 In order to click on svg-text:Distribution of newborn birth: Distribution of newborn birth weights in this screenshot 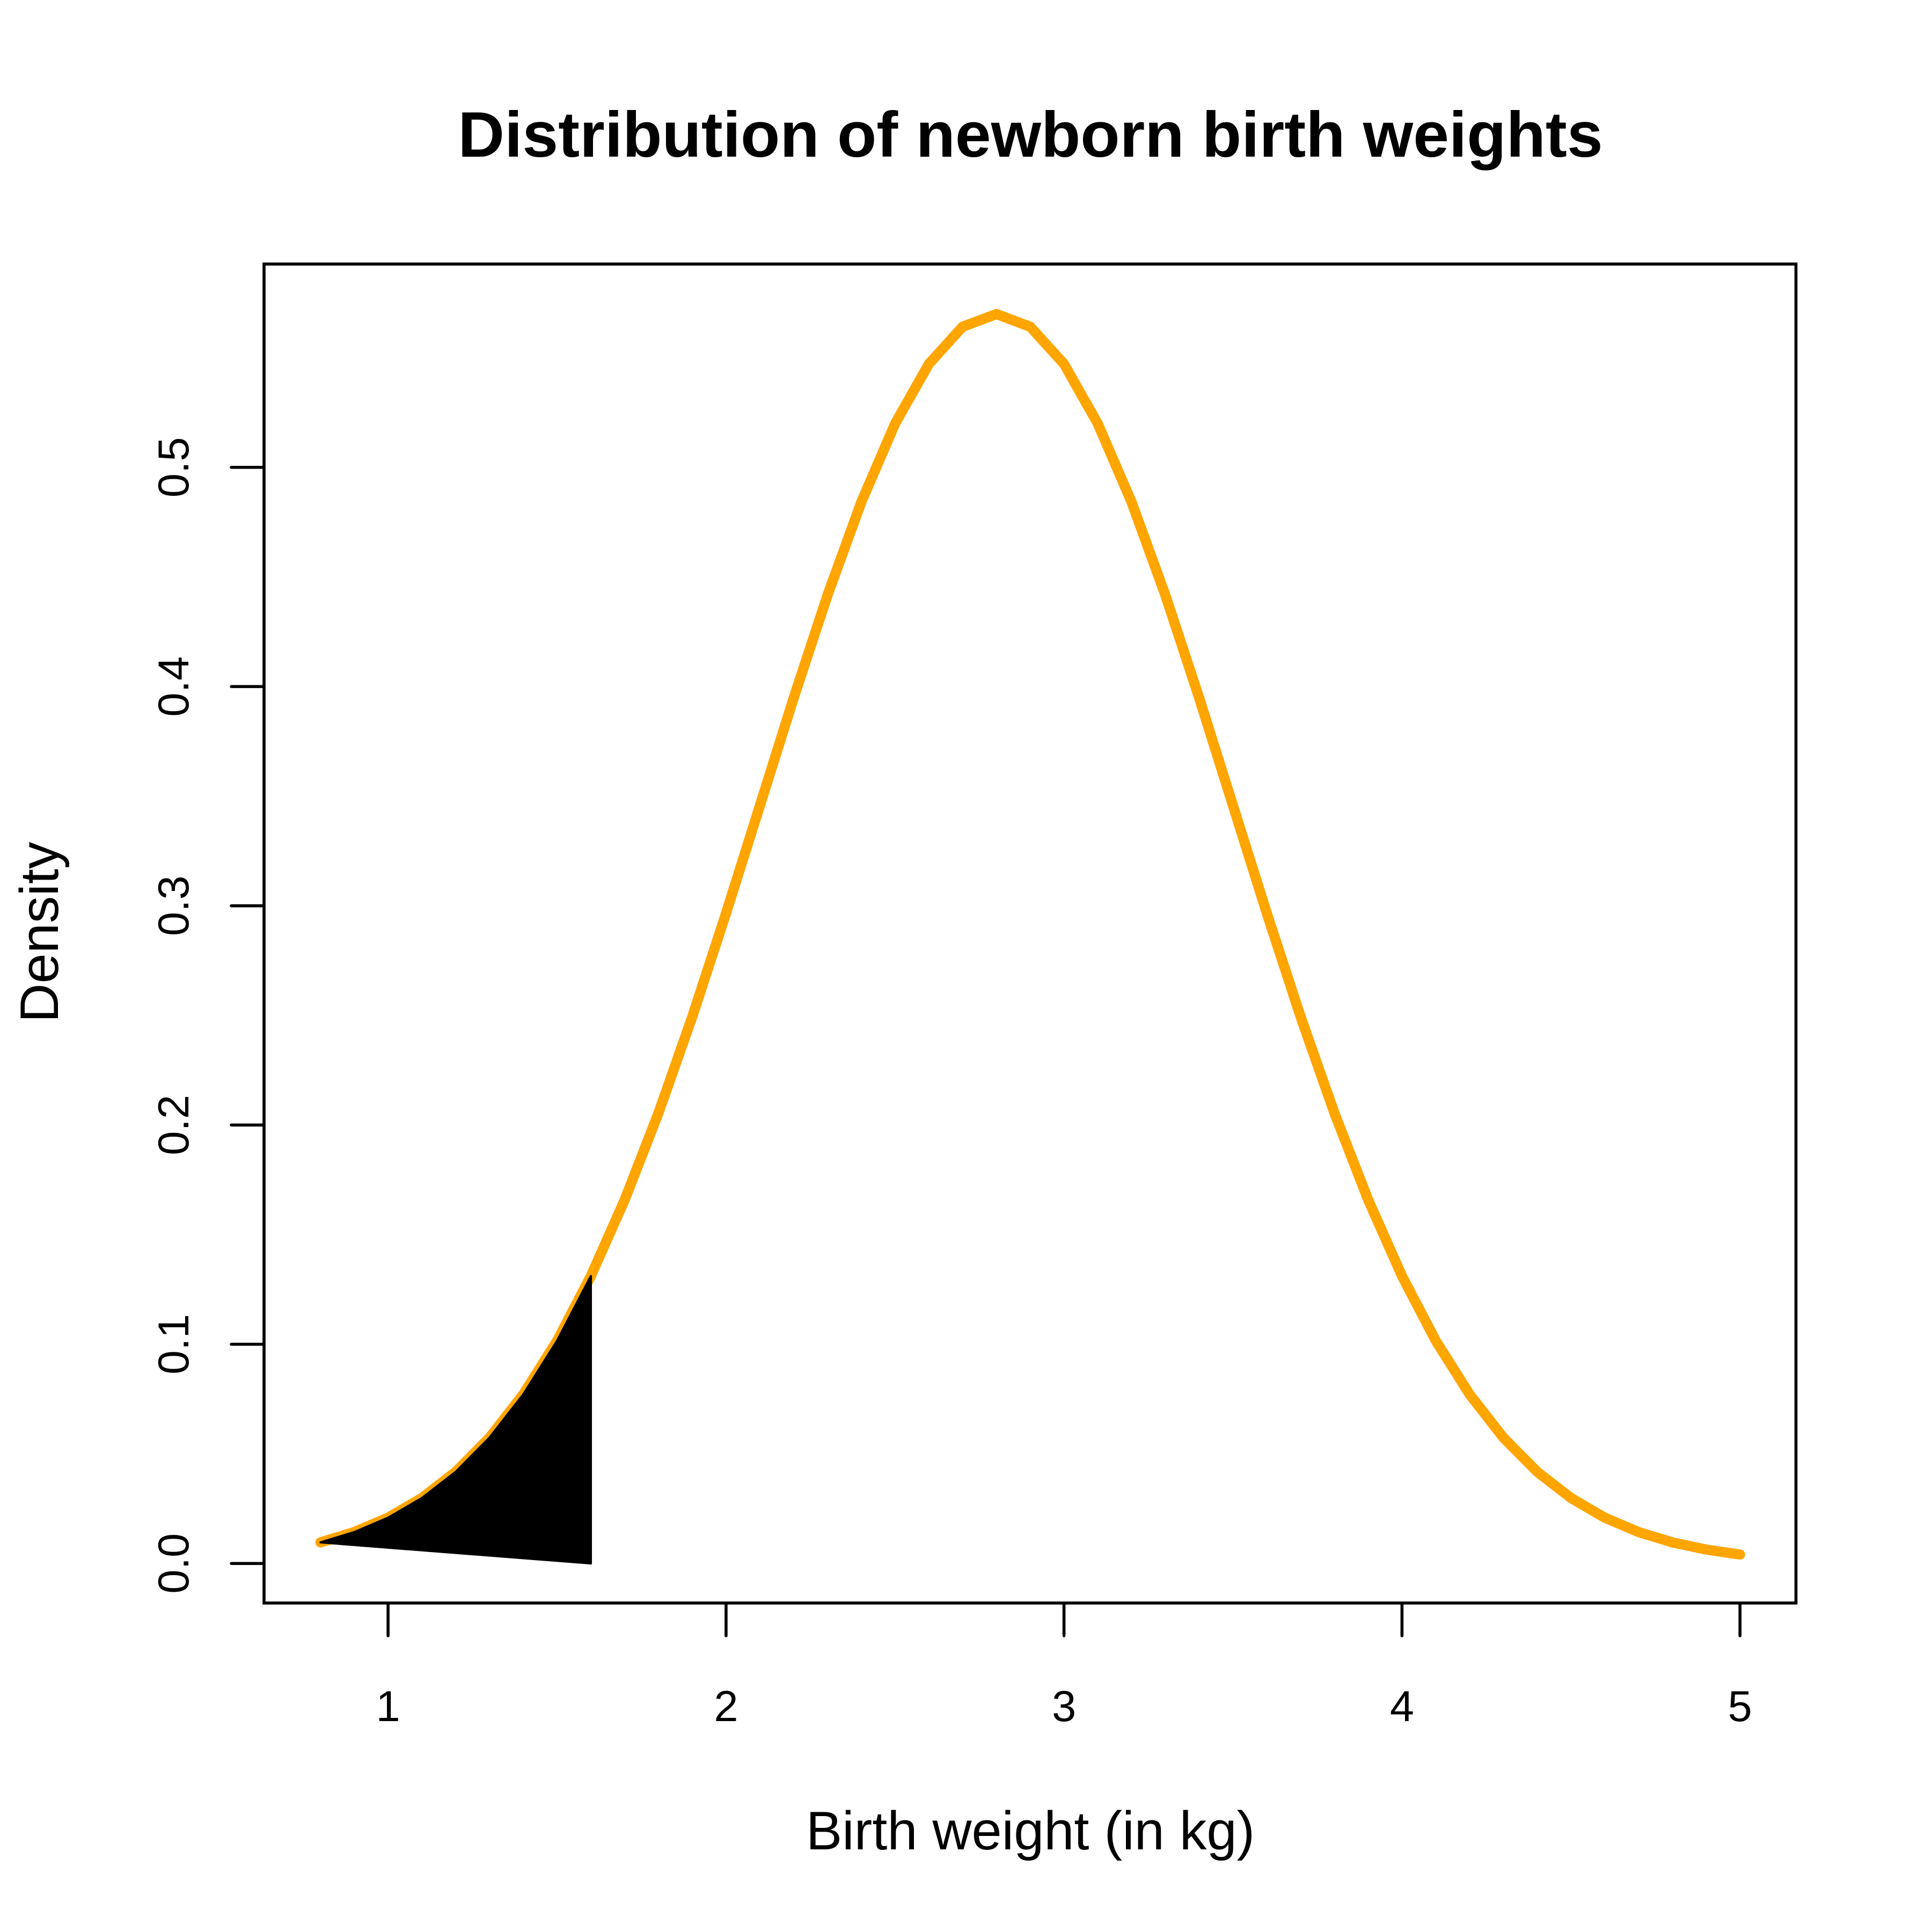, I will do `click(1030, 135)`.